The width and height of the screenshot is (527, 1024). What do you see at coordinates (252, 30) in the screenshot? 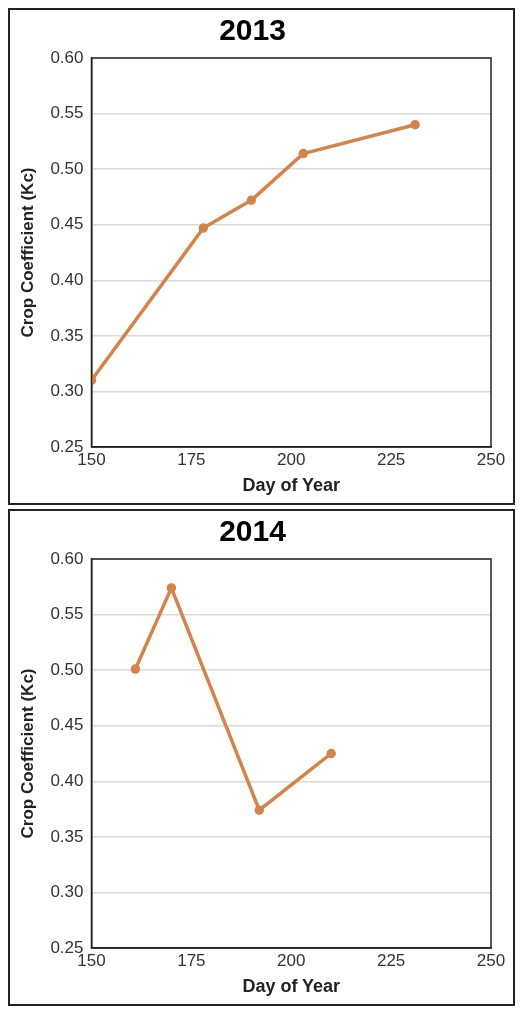
I see `chart-title: 2013` at bounding box center [252, 30].